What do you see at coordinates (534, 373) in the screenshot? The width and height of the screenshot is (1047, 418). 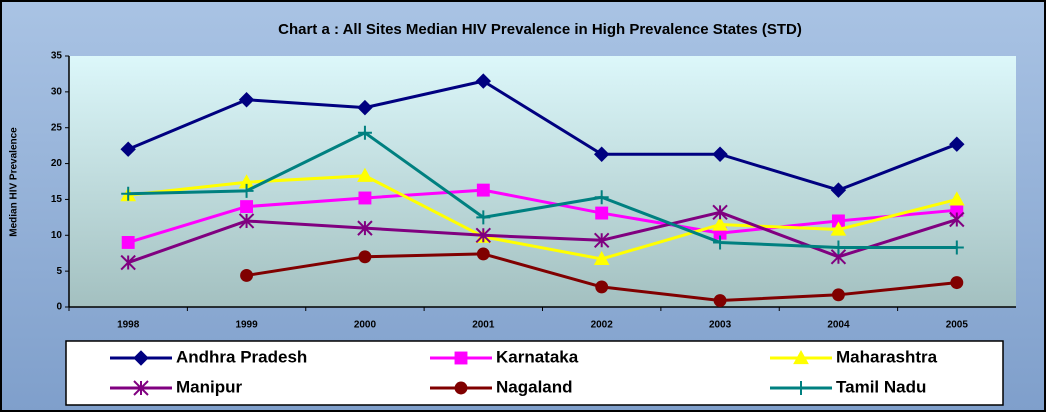 I see `legend` at bounding box center [534, 373].